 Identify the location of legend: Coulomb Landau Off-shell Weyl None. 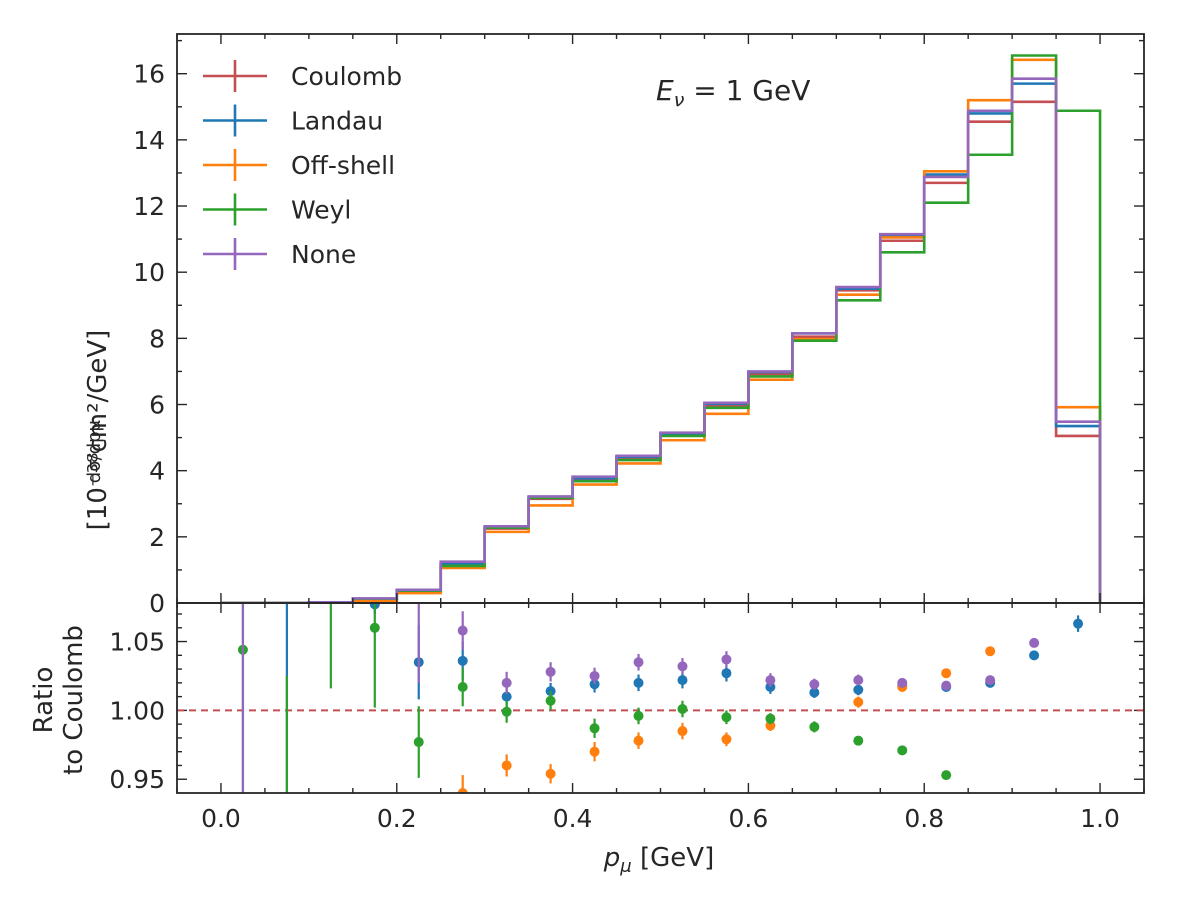
(302, 165).